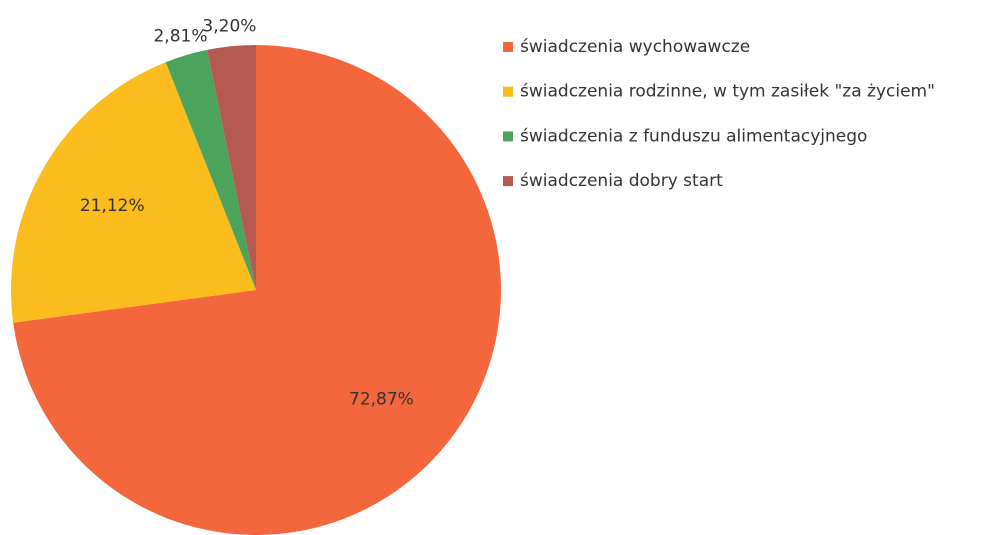 This screenshot has width=993, height=535. Describe the element at coordinates (621, 181) in the screenshot. I see `legend-label: świadczenia dobry start` at that location.